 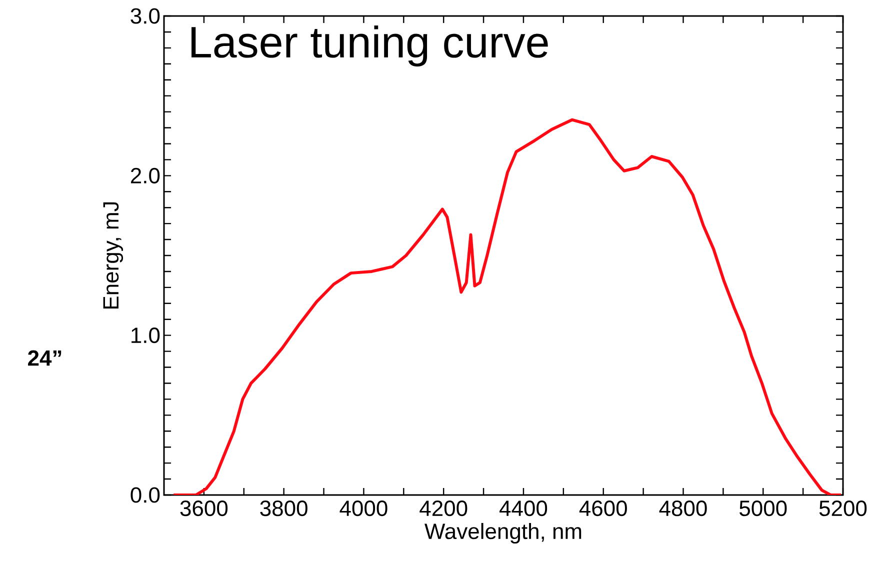 I want to click on x-tick-label: 3800, so click(x=284, y=508).